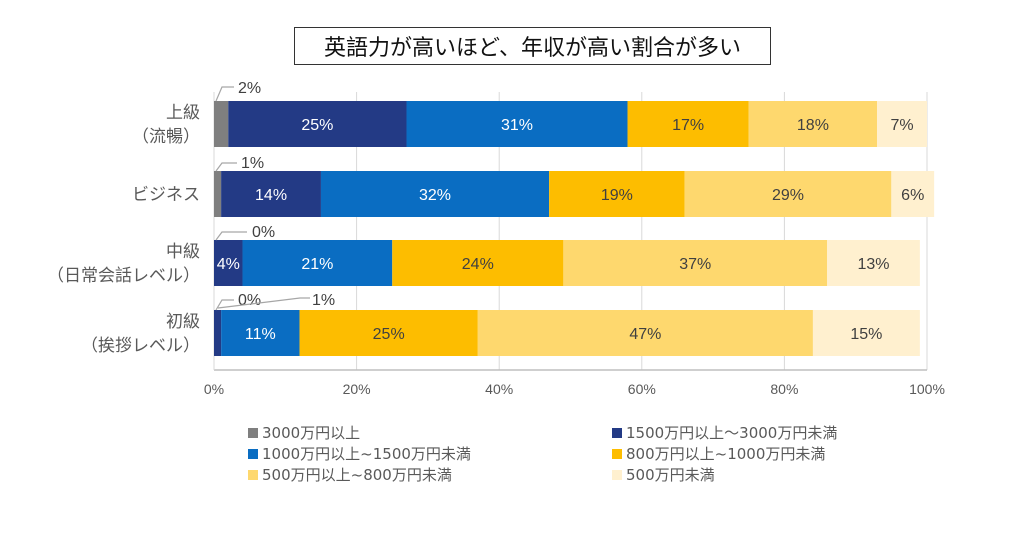 This screenshot has width=1024, height=545. I want to click on data-label: 6%, so click(912, 195).